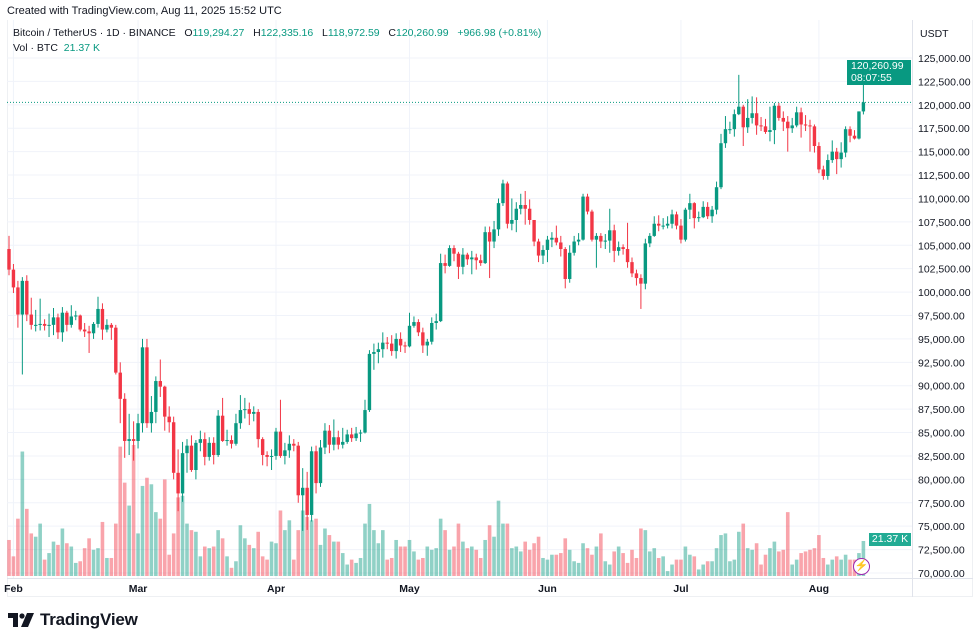  Describe the element at coordinates (416, 589) in the screenshot. I see `time-axis: Feb Mar Apr May Jun Jul Aug` at that location.